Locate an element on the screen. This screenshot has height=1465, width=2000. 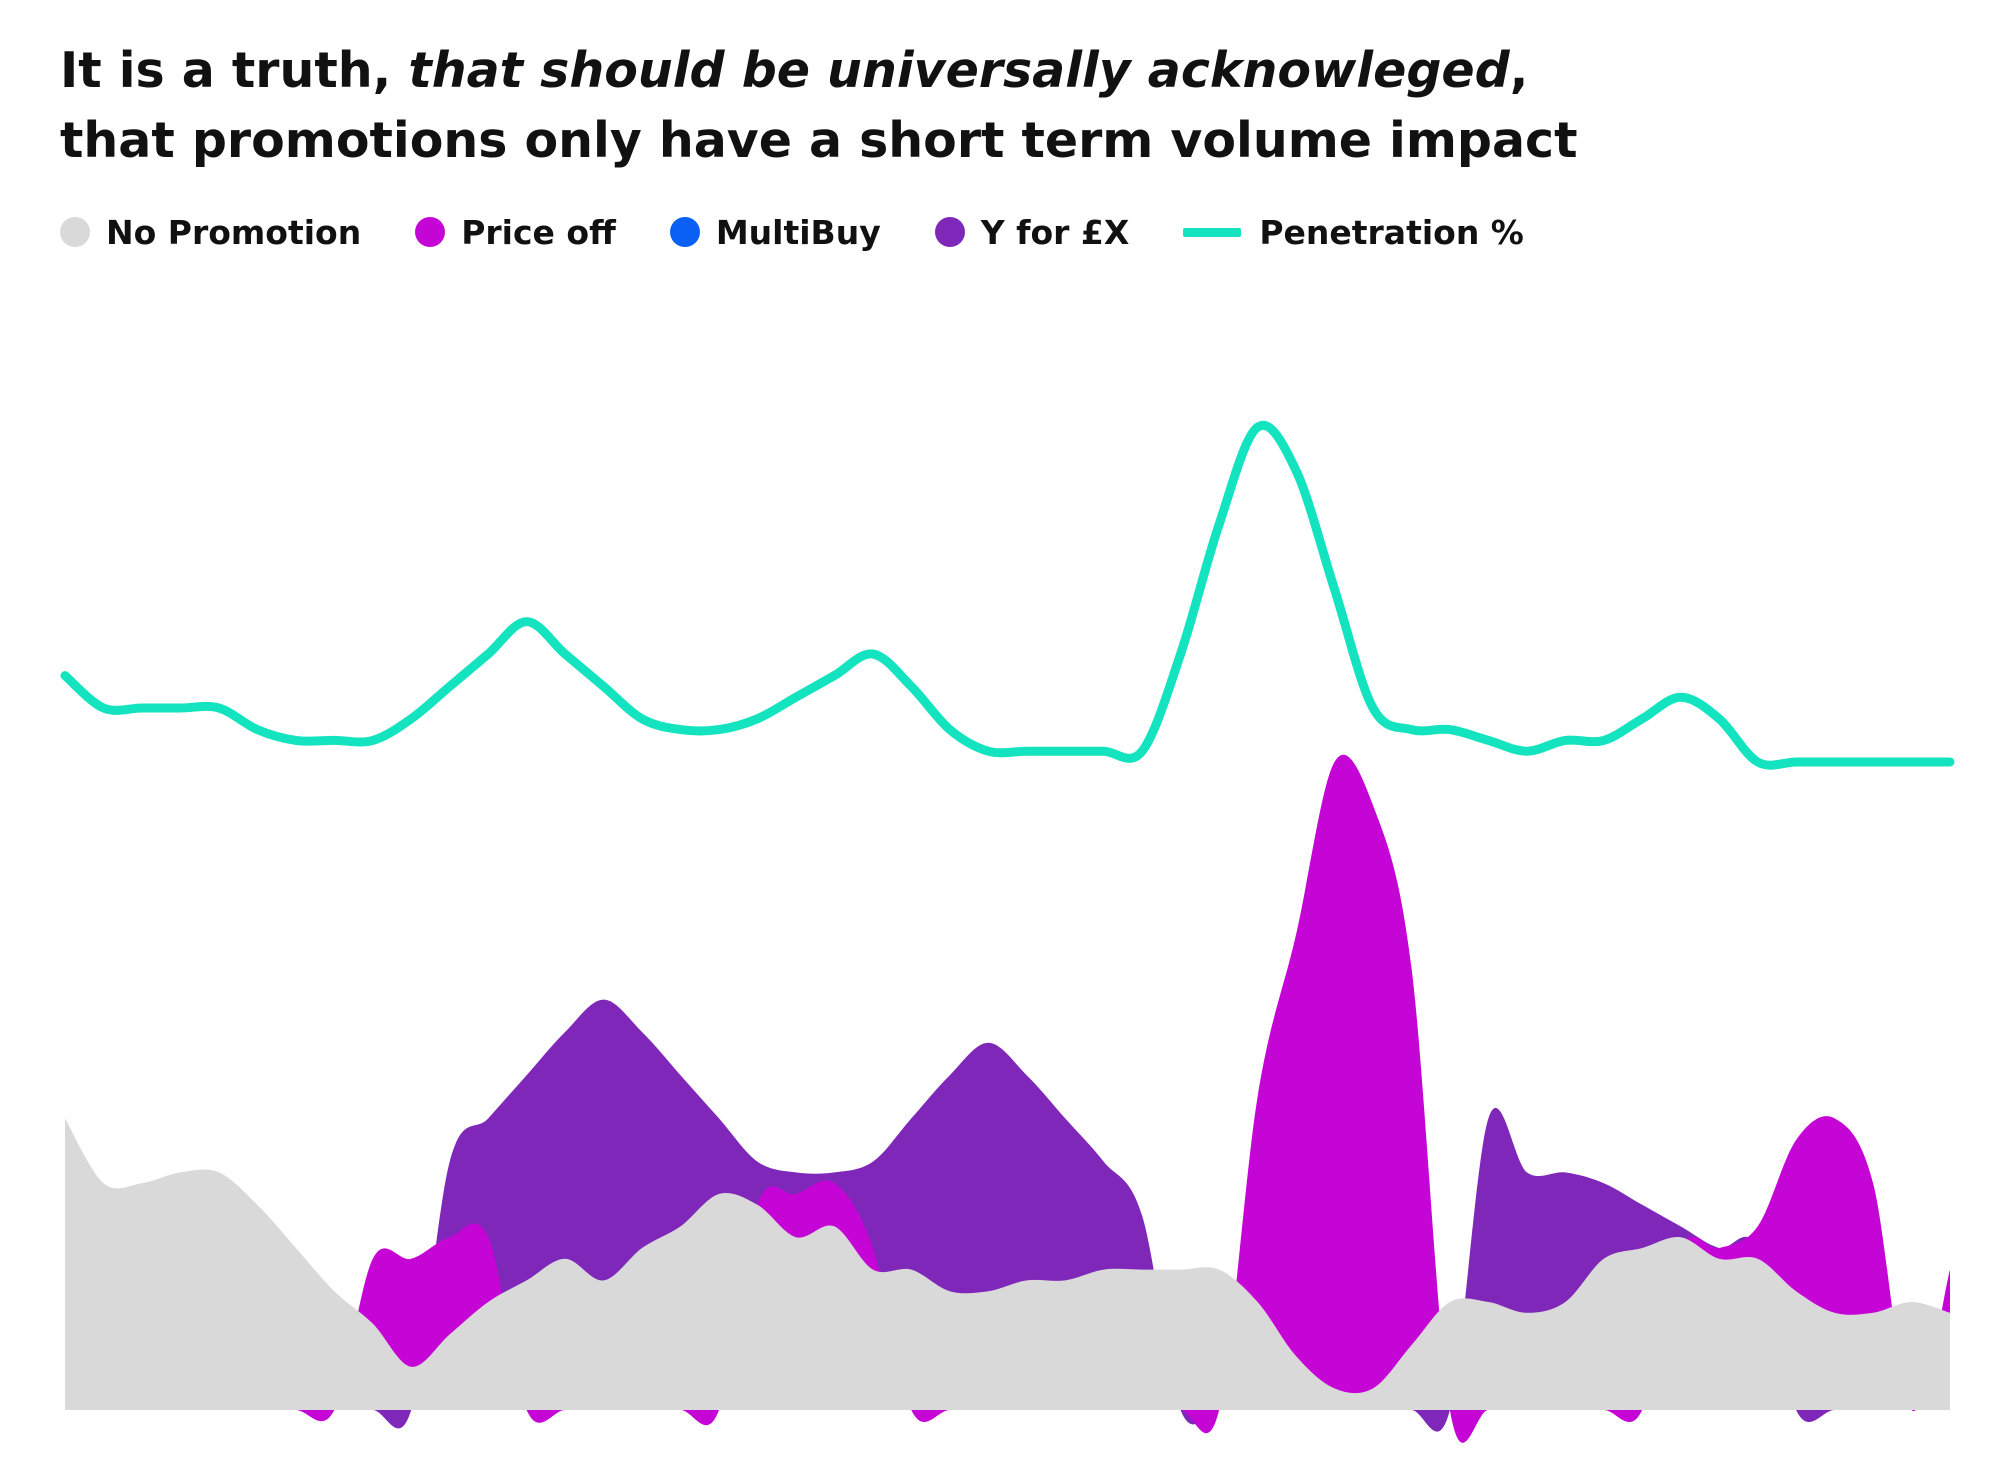
legend-swatch-price-off is located at coordinates (430, 232).